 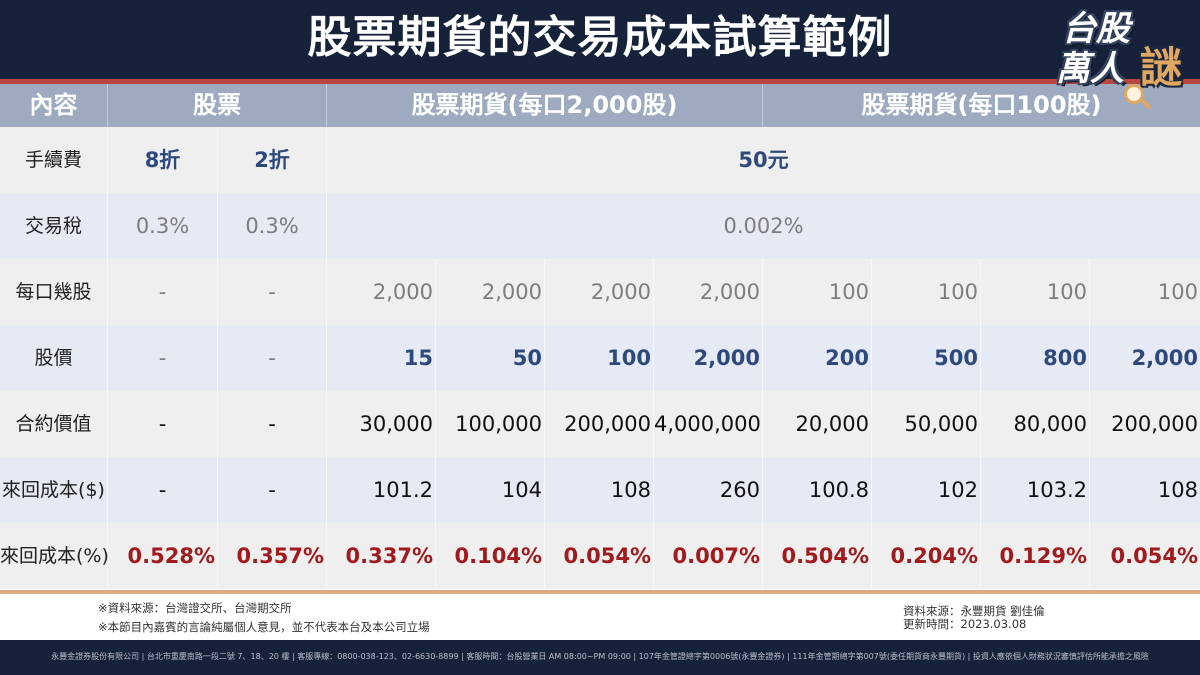 What do you see at coordinates (545, 105) in the screenshot?
I see `header-futures-2000: 股票期貨(每口2,000股)` at bounding box center [545, 105].